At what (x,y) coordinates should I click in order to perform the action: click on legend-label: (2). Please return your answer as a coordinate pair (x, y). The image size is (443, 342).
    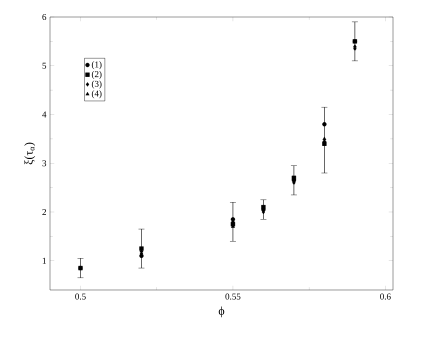
    Looking at the image, I should click on (97, 74).